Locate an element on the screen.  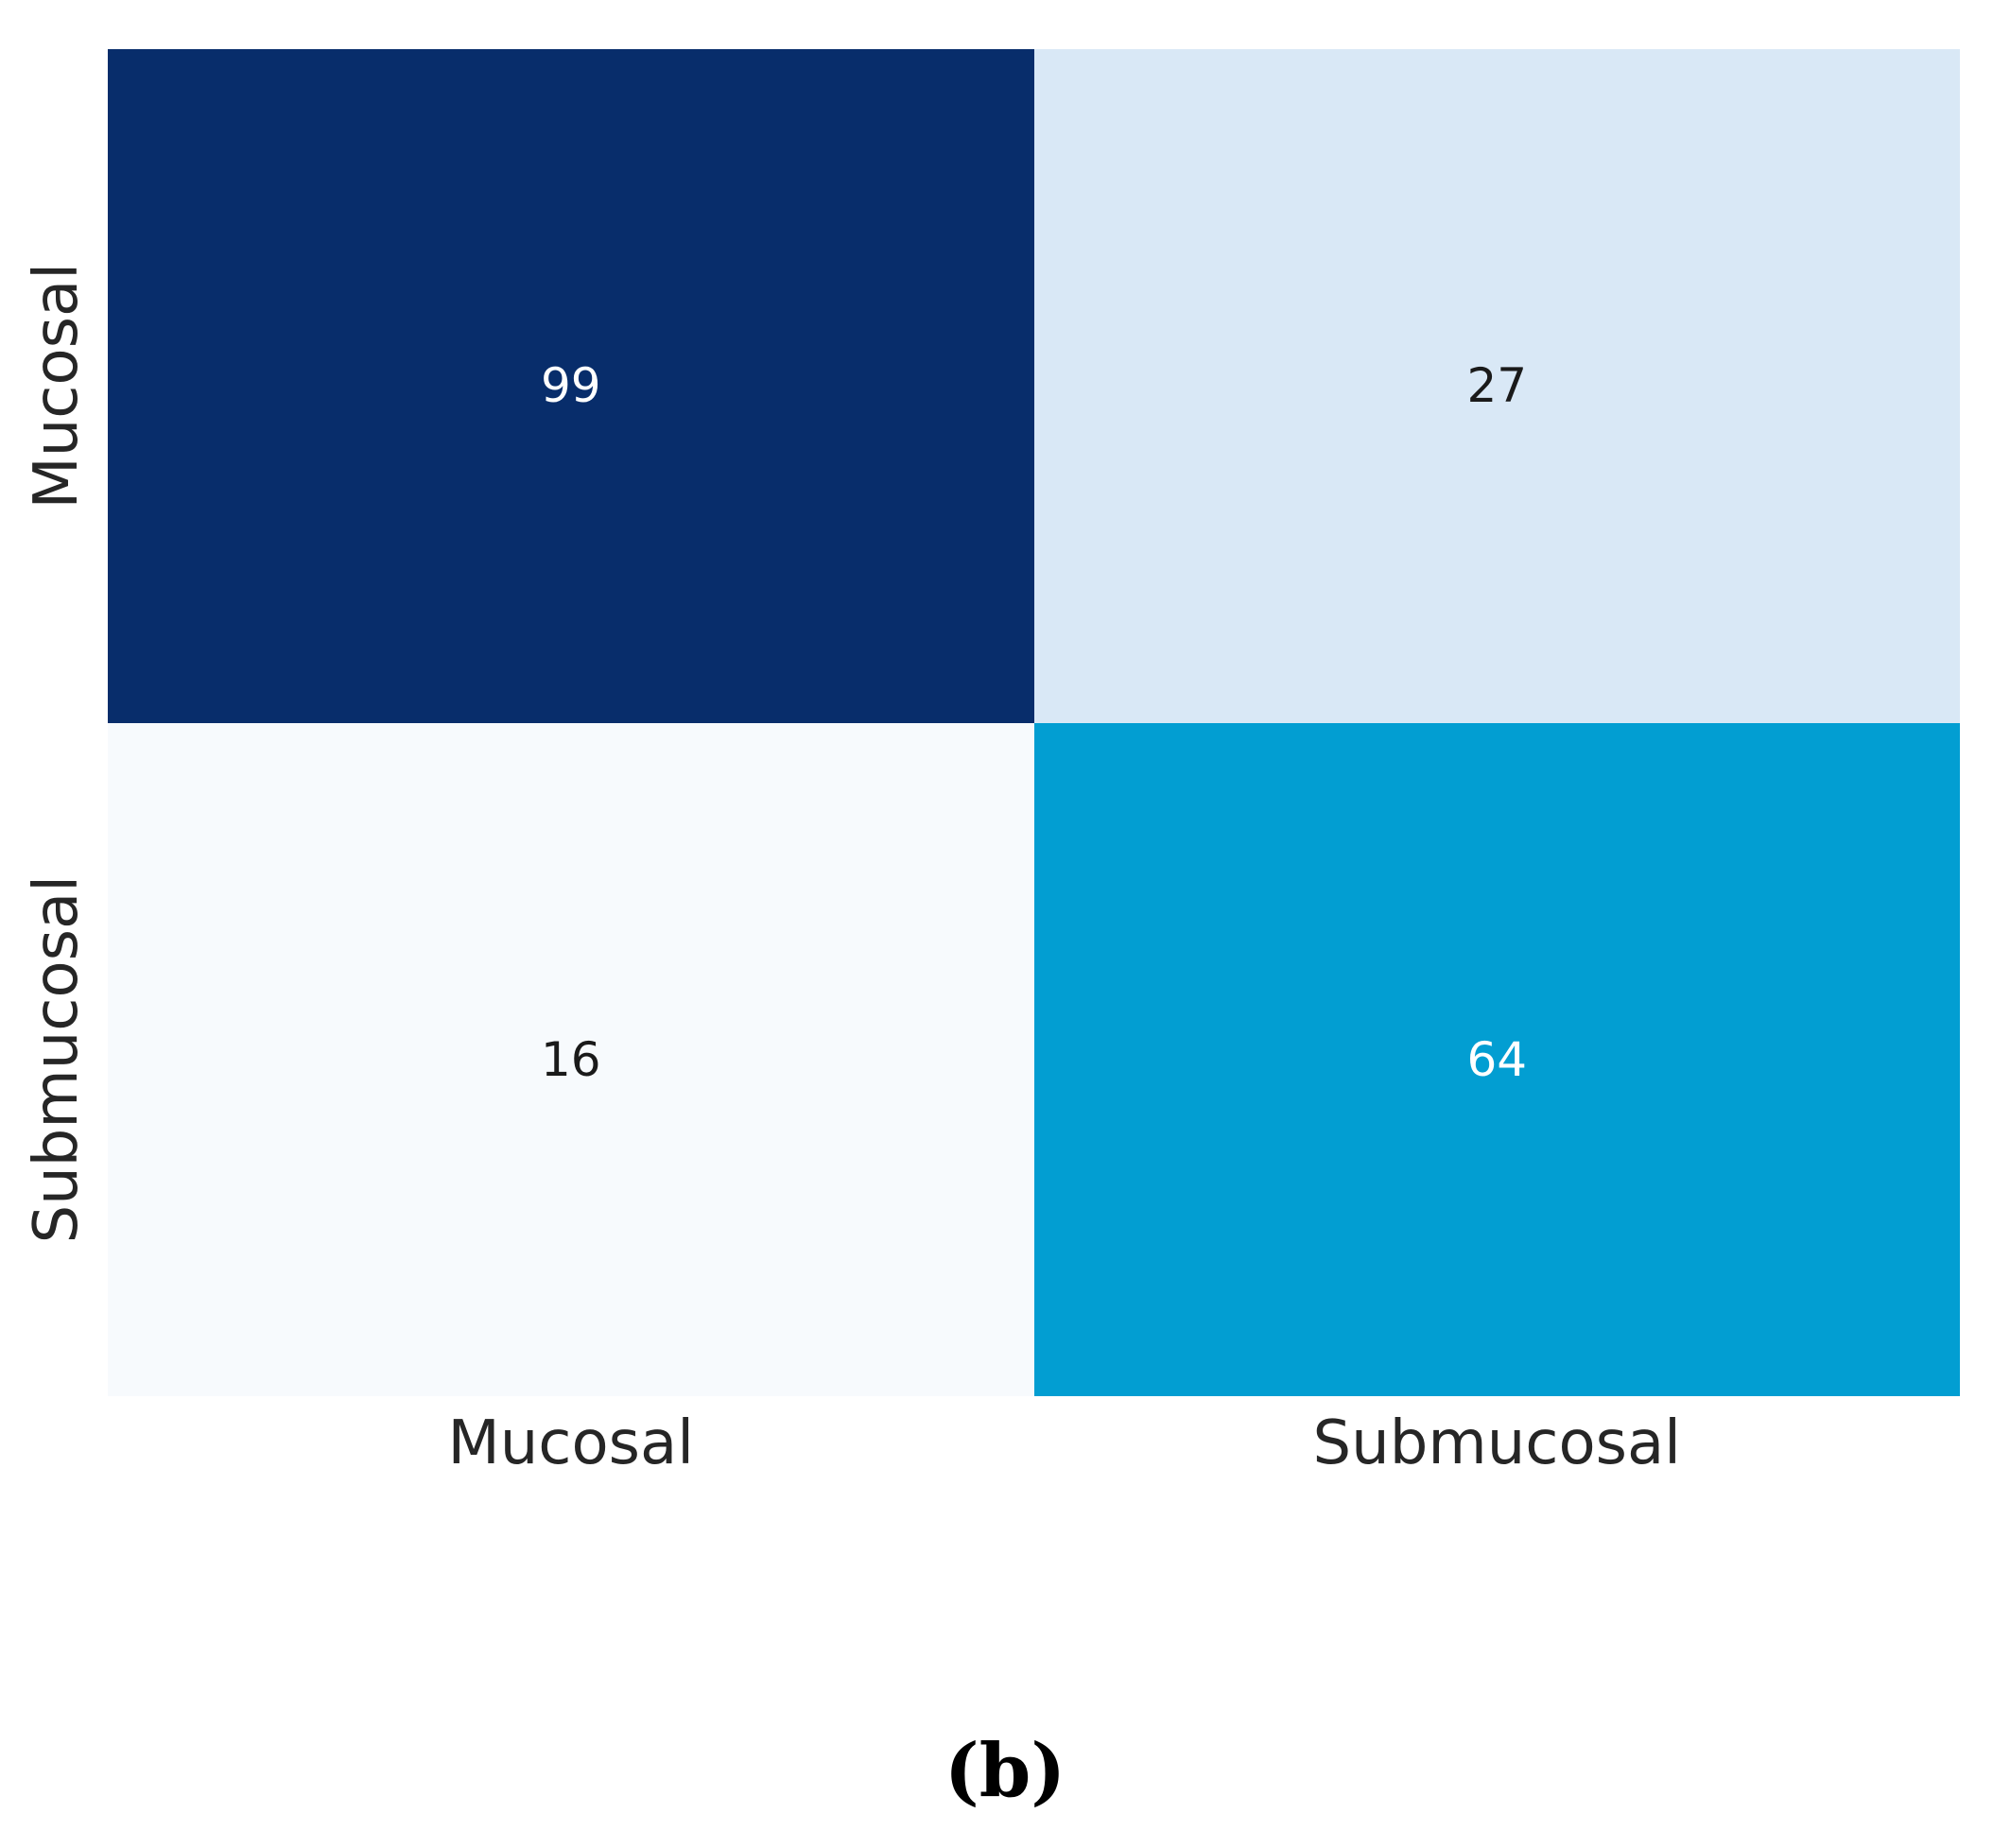
y-axis-tick-row1: Mucosal is located at coordinates (56, 386).